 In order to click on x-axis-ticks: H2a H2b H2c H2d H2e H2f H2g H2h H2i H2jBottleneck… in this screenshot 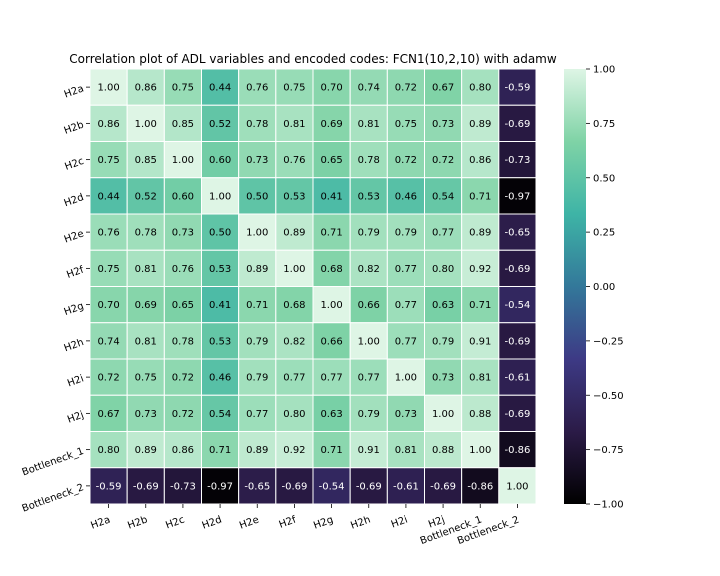, I will do `click(305, 525)`.